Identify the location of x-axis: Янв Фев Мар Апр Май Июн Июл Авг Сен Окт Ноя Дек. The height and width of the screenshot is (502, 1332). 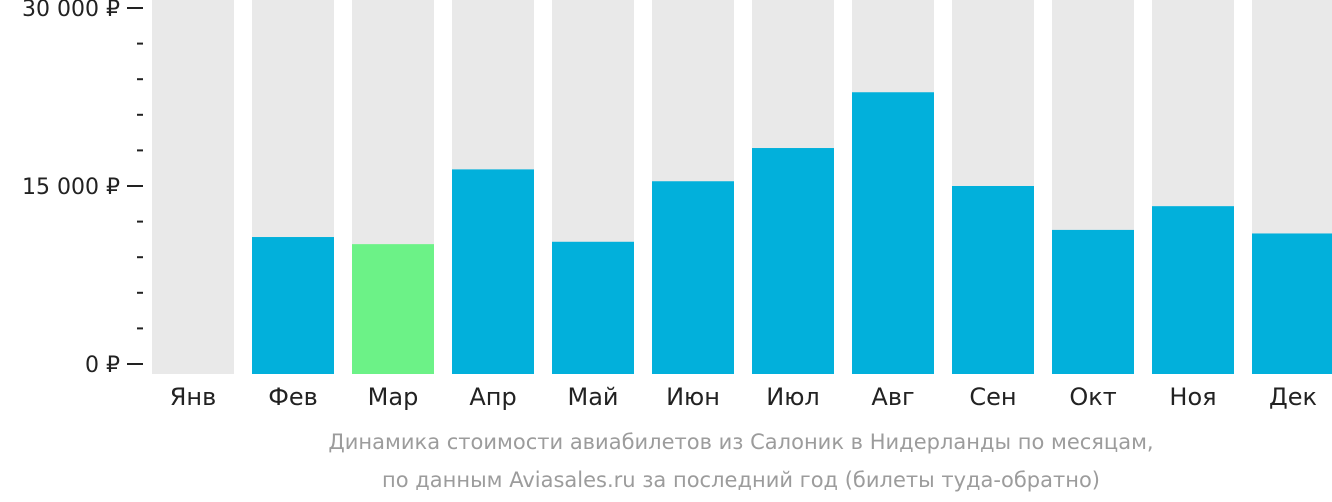
(743, 397).